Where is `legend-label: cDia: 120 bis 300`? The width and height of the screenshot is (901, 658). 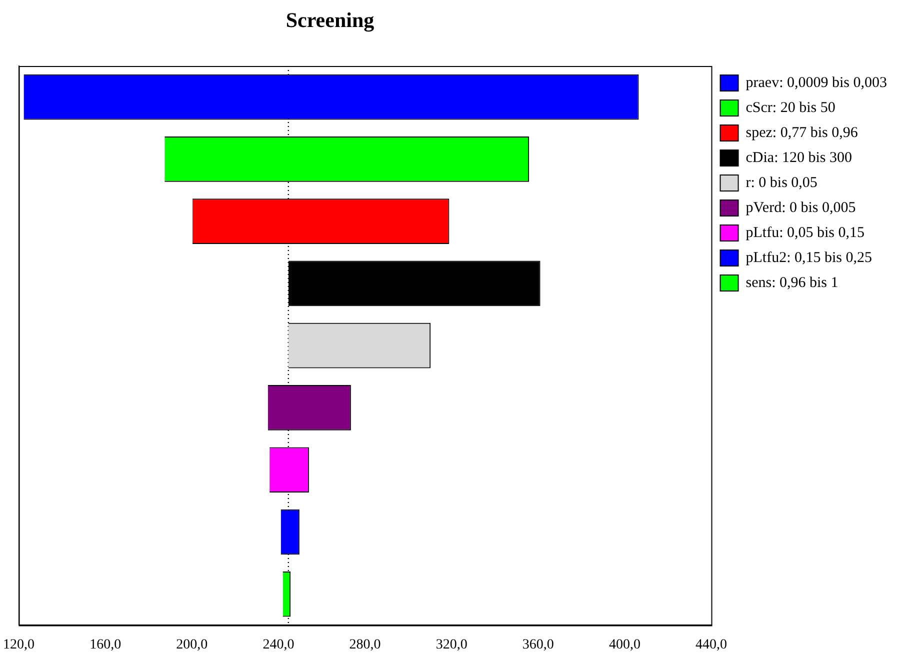
legend-label: cDia: 120 bis 300 is located at coordinates (799, 158).